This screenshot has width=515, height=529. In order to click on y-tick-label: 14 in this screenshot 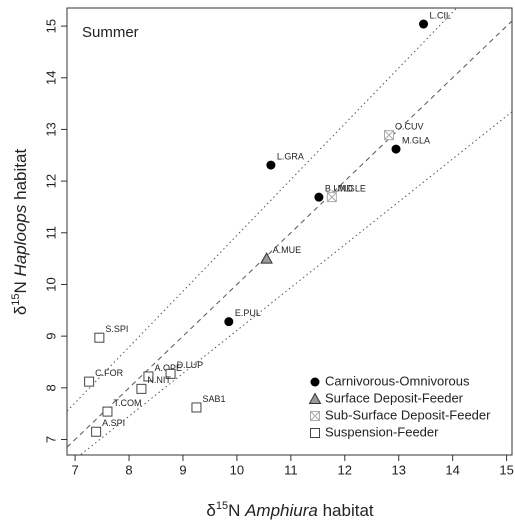, I will do `click(50, 78)`.